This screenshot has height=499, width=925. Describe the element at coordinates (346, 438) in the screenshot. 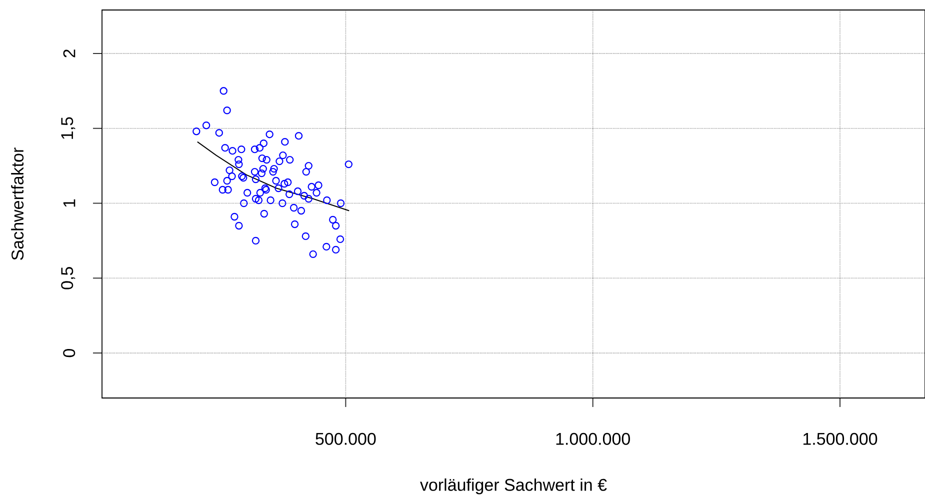

I see `x-tick-label: 500.000` at that location.